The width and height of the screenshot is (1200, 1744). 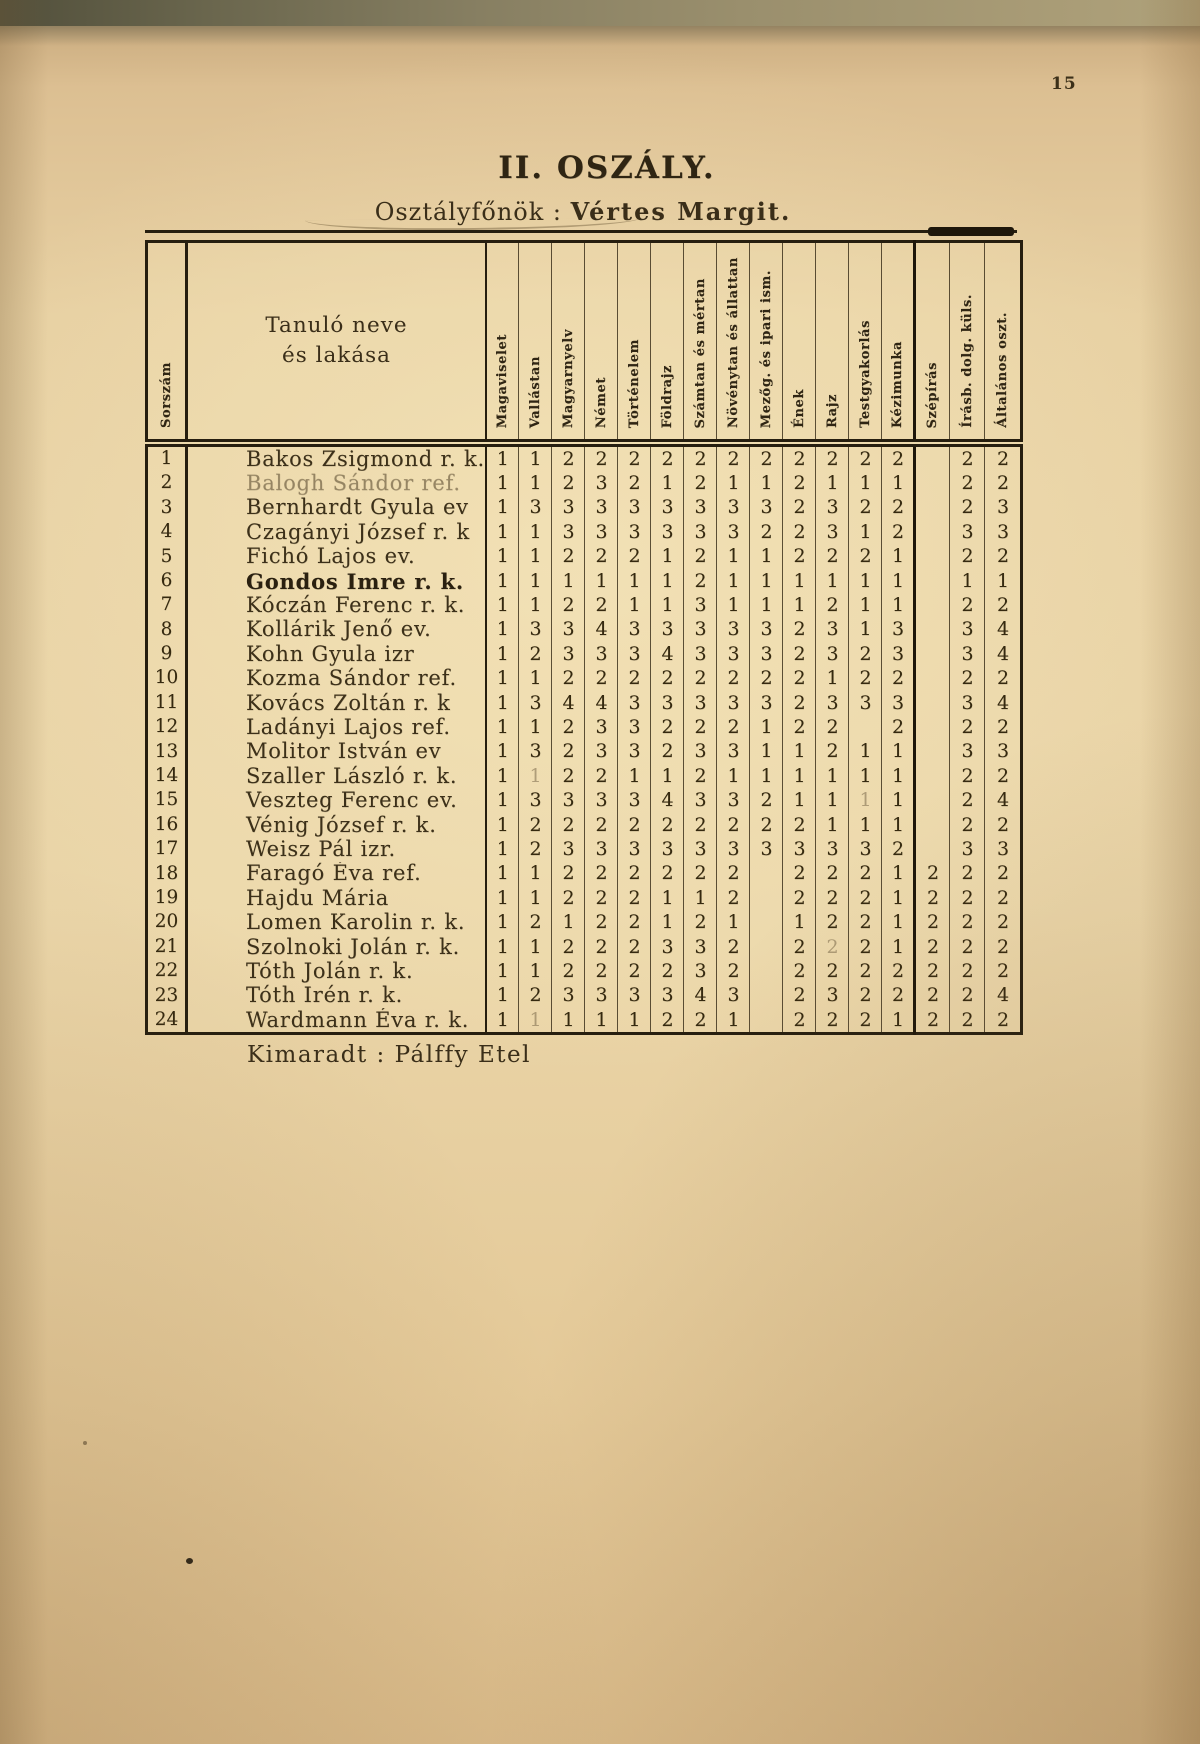 What do you see at coordinates (584, 630) in the screenshot?
I see `student-row: 8 Kollárik Jenő ev. 1 3 3 4 3 3 3 3 3 2 3 1 3 3 4` at bounding box center [584, 630].